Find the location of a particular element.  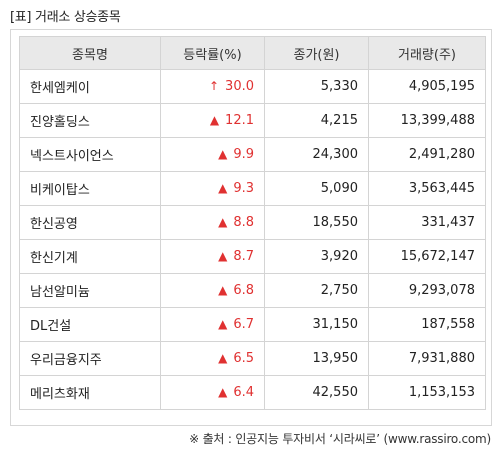

table-row: 남선알미늄 ▲ 6.8 2,750 9,293,078 is located at coordinates (252, 290).